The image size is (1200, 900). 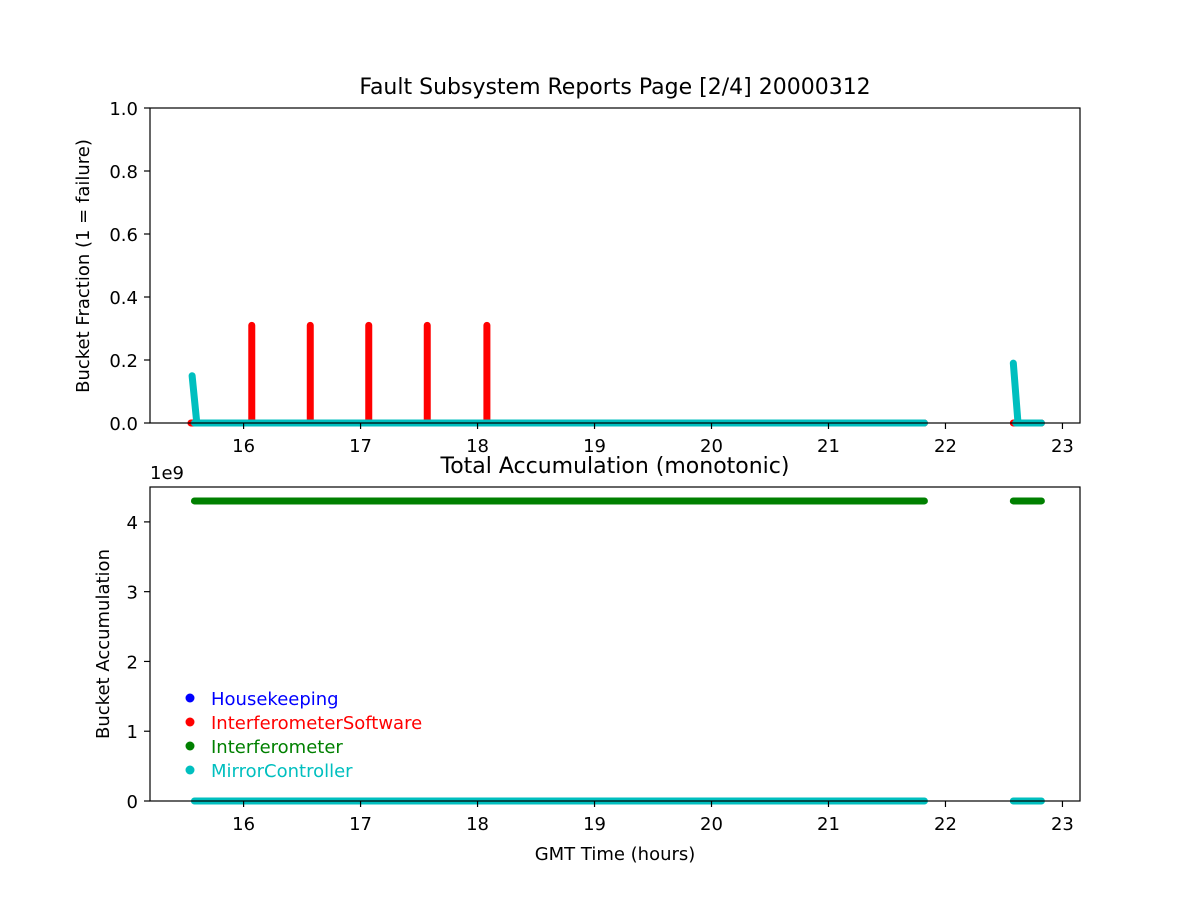 What do you see at coordinates (123, 424) in the screenshot?
I see `y-tick-label: 0.0` at bounding box center [123, 424].